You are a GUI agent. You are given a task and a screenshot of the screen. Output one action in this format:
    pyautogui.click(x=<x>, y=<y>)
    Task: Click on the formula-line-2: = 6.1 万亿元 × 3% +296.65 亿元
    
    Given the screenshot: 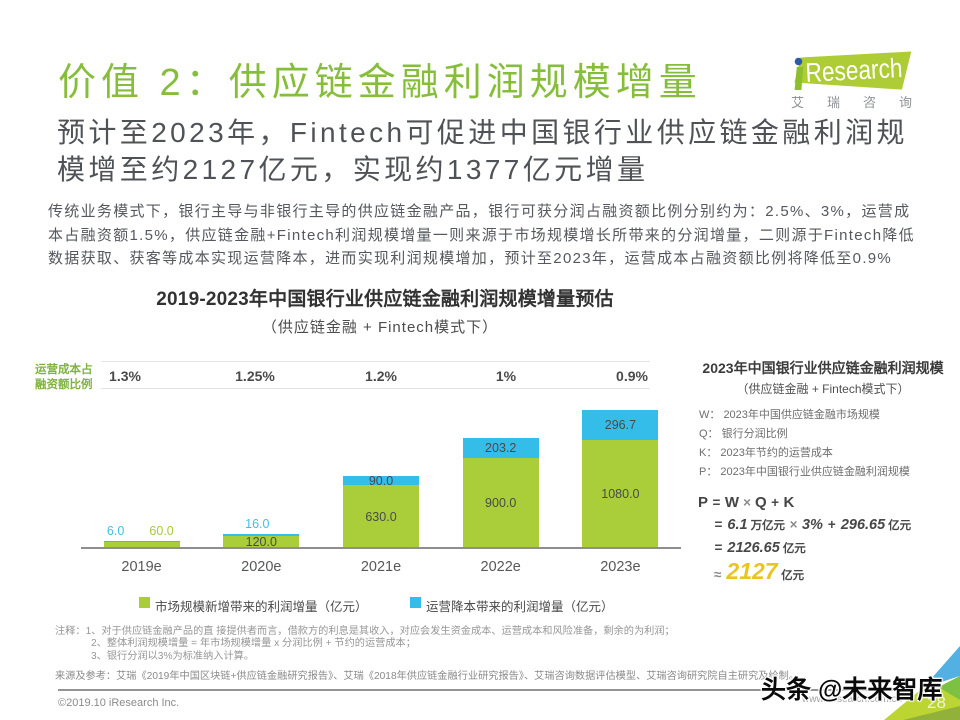 What is the action you would take?
    pyautogui.click(x=812, y=525)
    